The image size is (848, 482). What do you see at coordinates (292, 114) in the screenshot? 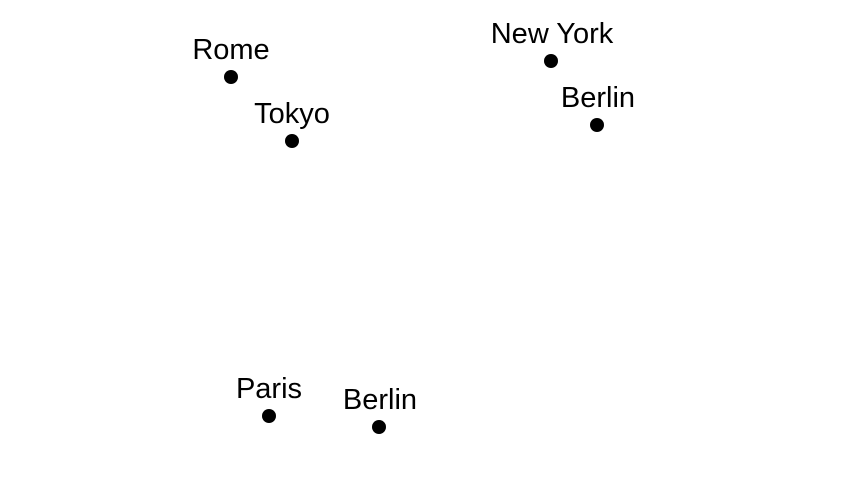
I see `place-label: Tokyo` at bounding box center [292, 114].